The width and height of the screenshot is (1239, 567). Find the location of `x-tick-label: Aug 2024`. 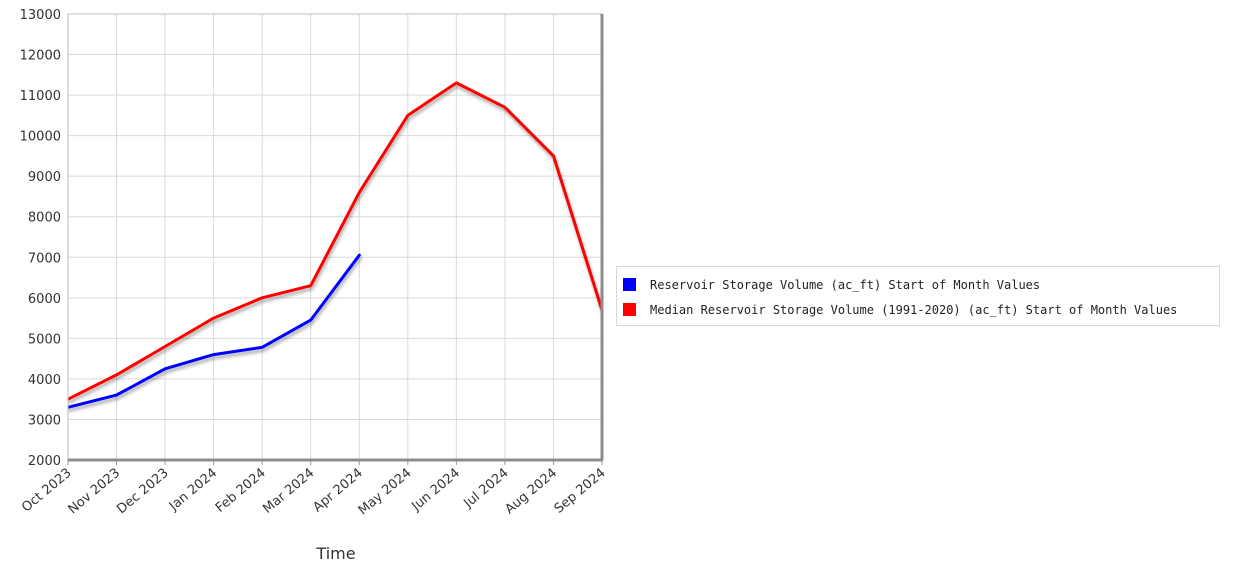

x-tick-label: Aug 2024 is located at coordinates (531, 492).